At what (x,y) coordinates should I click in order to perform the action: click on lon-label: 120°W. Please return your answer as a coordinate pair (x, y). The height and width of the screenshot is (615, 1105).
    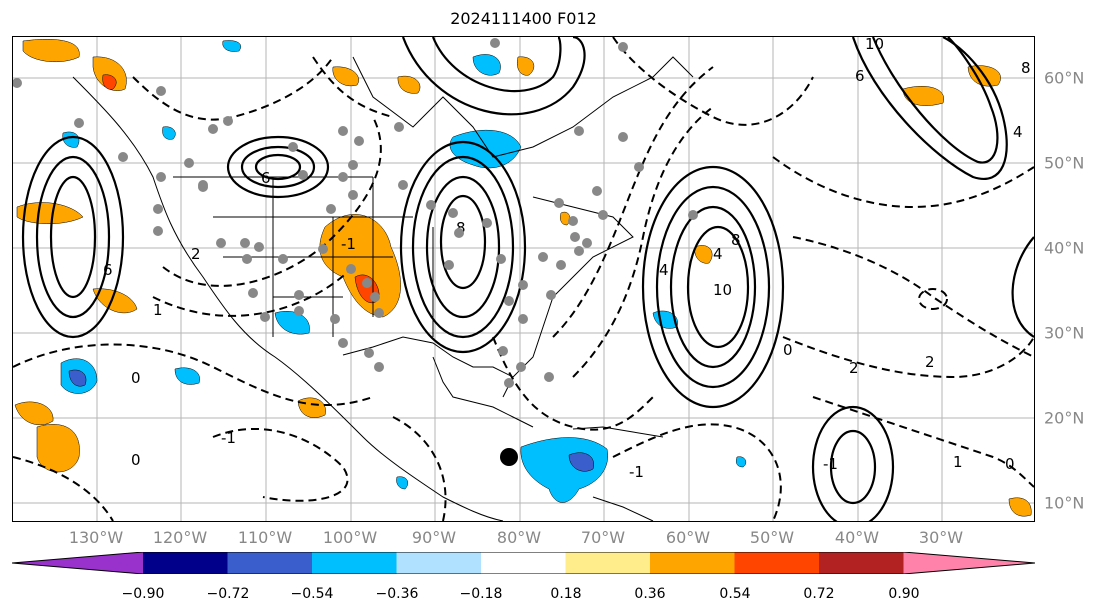
    Looking at the image, I should click on (180, 537).